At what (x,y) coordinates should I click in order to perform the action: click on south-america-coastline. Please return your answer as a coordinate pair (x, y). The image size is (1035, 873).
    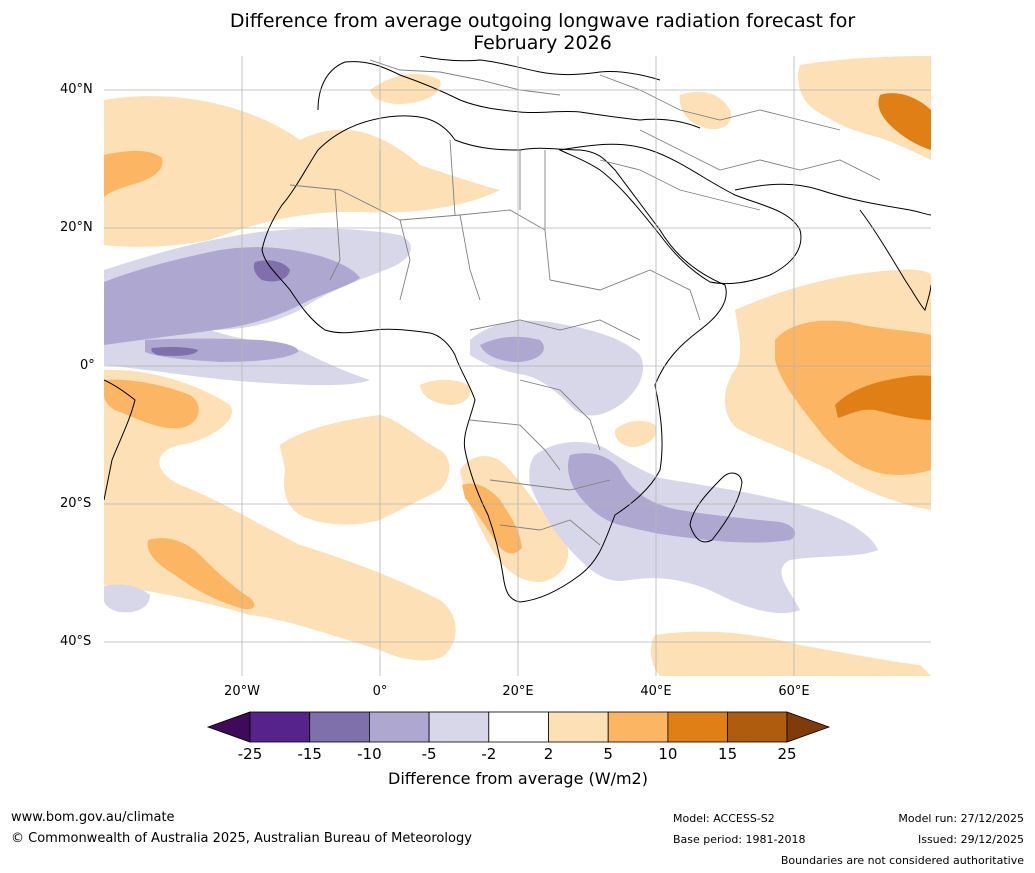
    Looking at the image, I should click on (120, 440).